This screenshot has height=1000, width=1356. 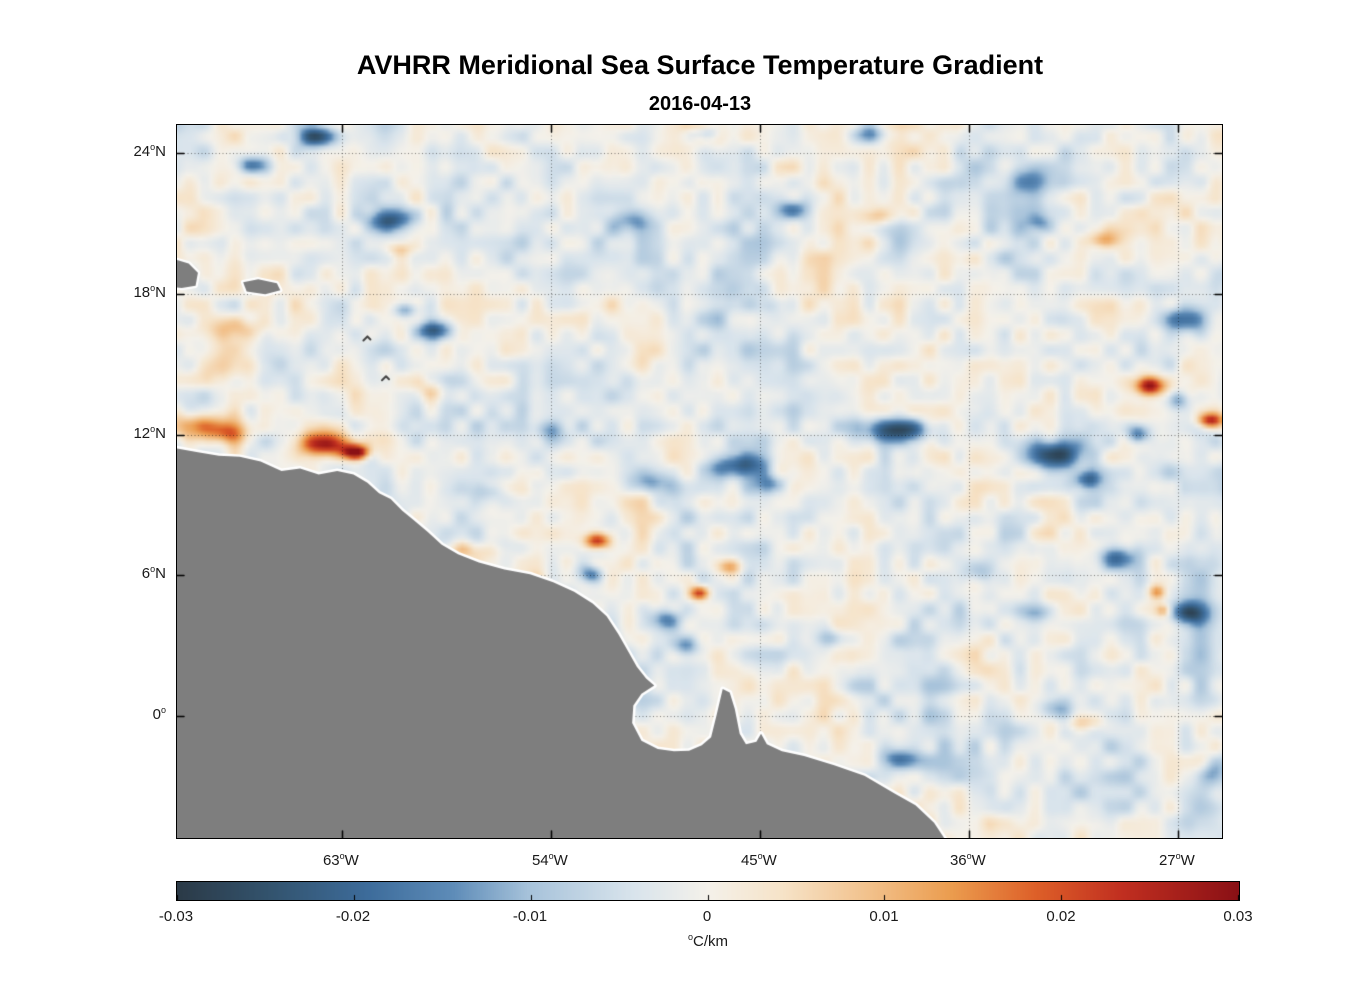 What do you see at coordinates (1238, 916) in the screenshot?
I see `colorbar-tick-label: 0.03` at bounding box center [1238, 916].